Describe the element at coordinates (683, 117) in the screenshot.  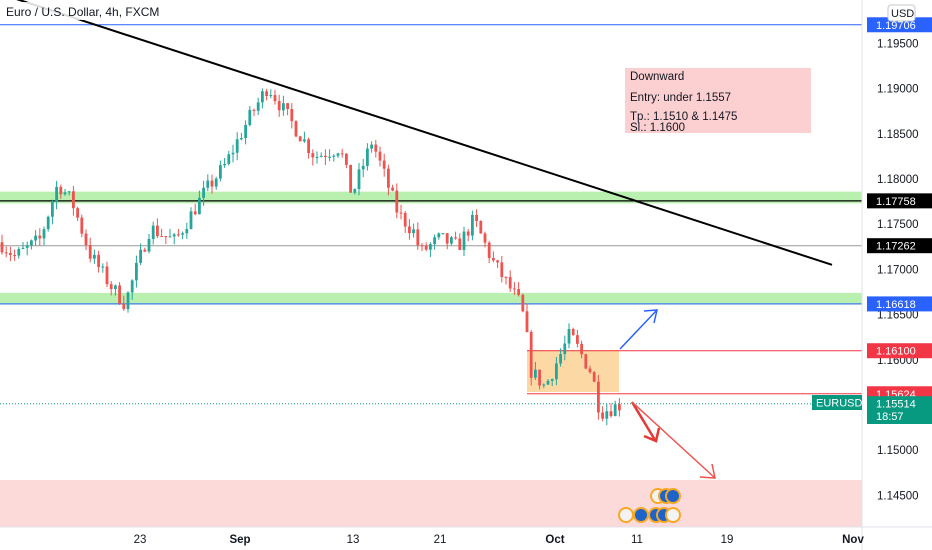
I see `annotation-line-3: Tp.: 1.1510 & 1.1475` at that location.